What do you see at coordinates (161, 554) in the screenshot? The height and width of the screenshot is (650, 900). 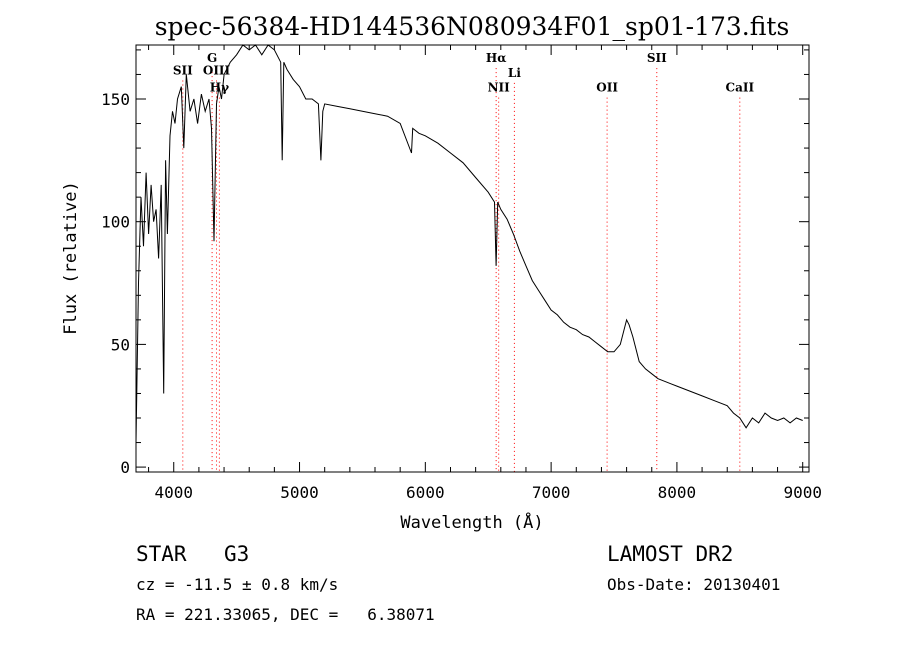 I see `object-class: STAR` at bounding box center [161, 554].